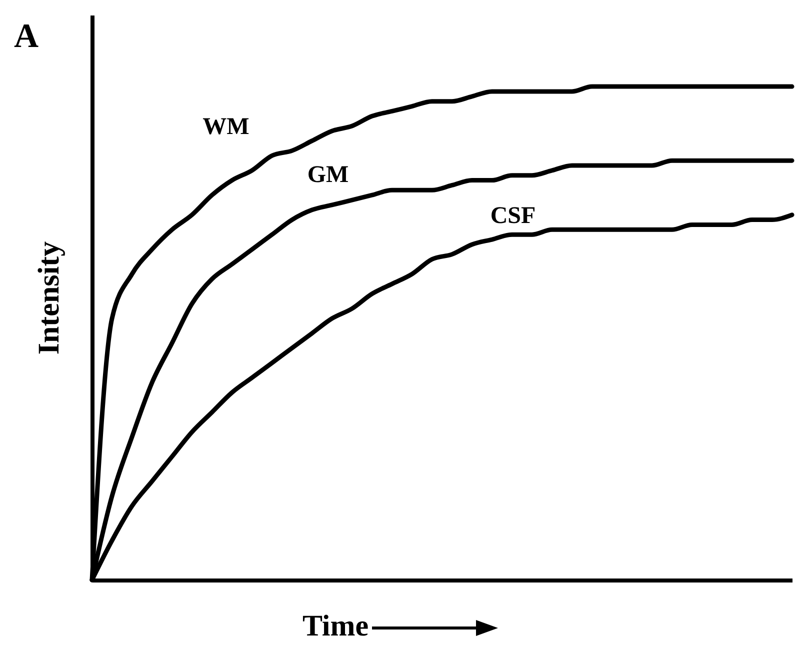 The width and height of the screenshot is (795, 650). What do you see at coordinates (328, 175) in the screenshot?
I see `series-label: GM` at bounding box center [328, 175].